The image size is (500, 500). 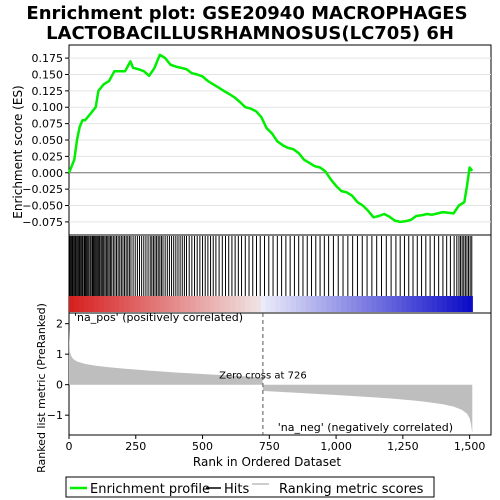 What do you see at coordinates (267, 462) in the screenshot?
I see `x-axis-label: Rank in Ordered Dataset` at bounding box center [267, 462].